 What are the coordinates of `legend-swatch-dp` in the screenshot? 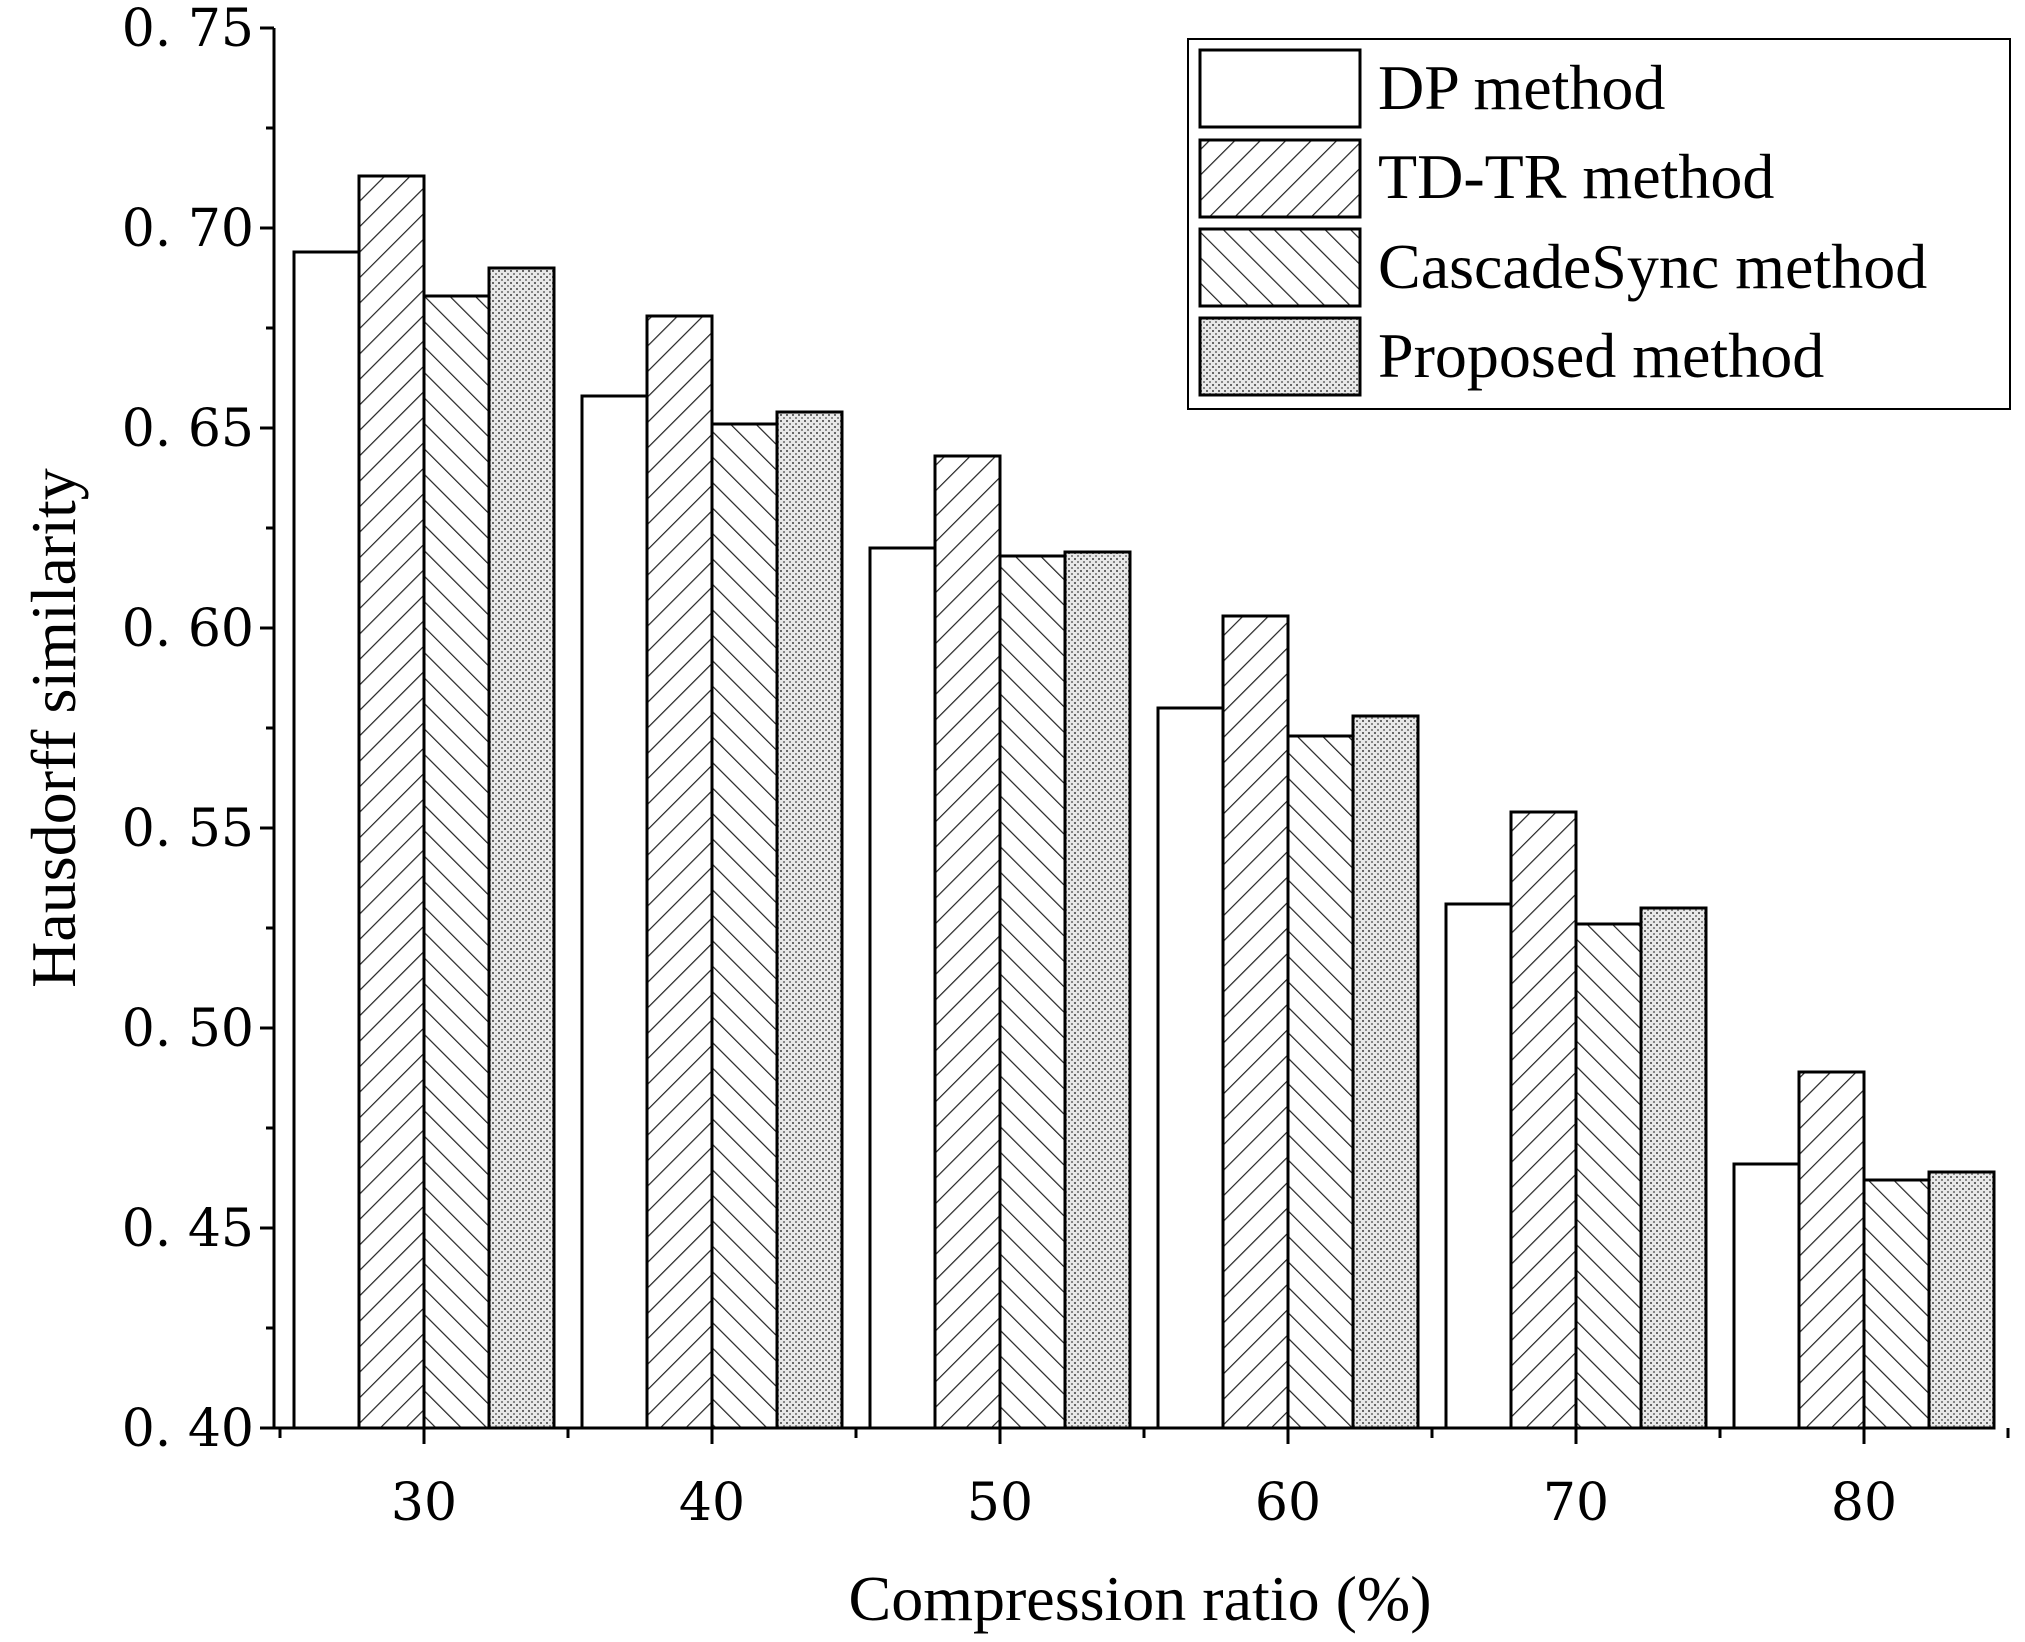 It's located at (1280, 88).